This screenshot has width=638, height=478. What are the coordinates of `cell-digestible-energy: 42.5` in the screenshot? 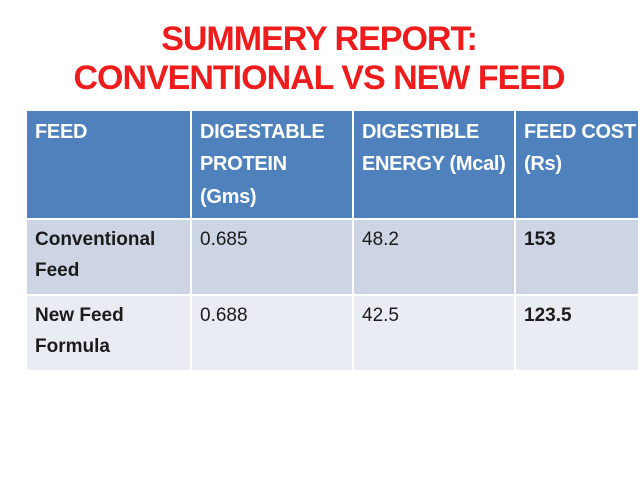 It's located at (434, 333).